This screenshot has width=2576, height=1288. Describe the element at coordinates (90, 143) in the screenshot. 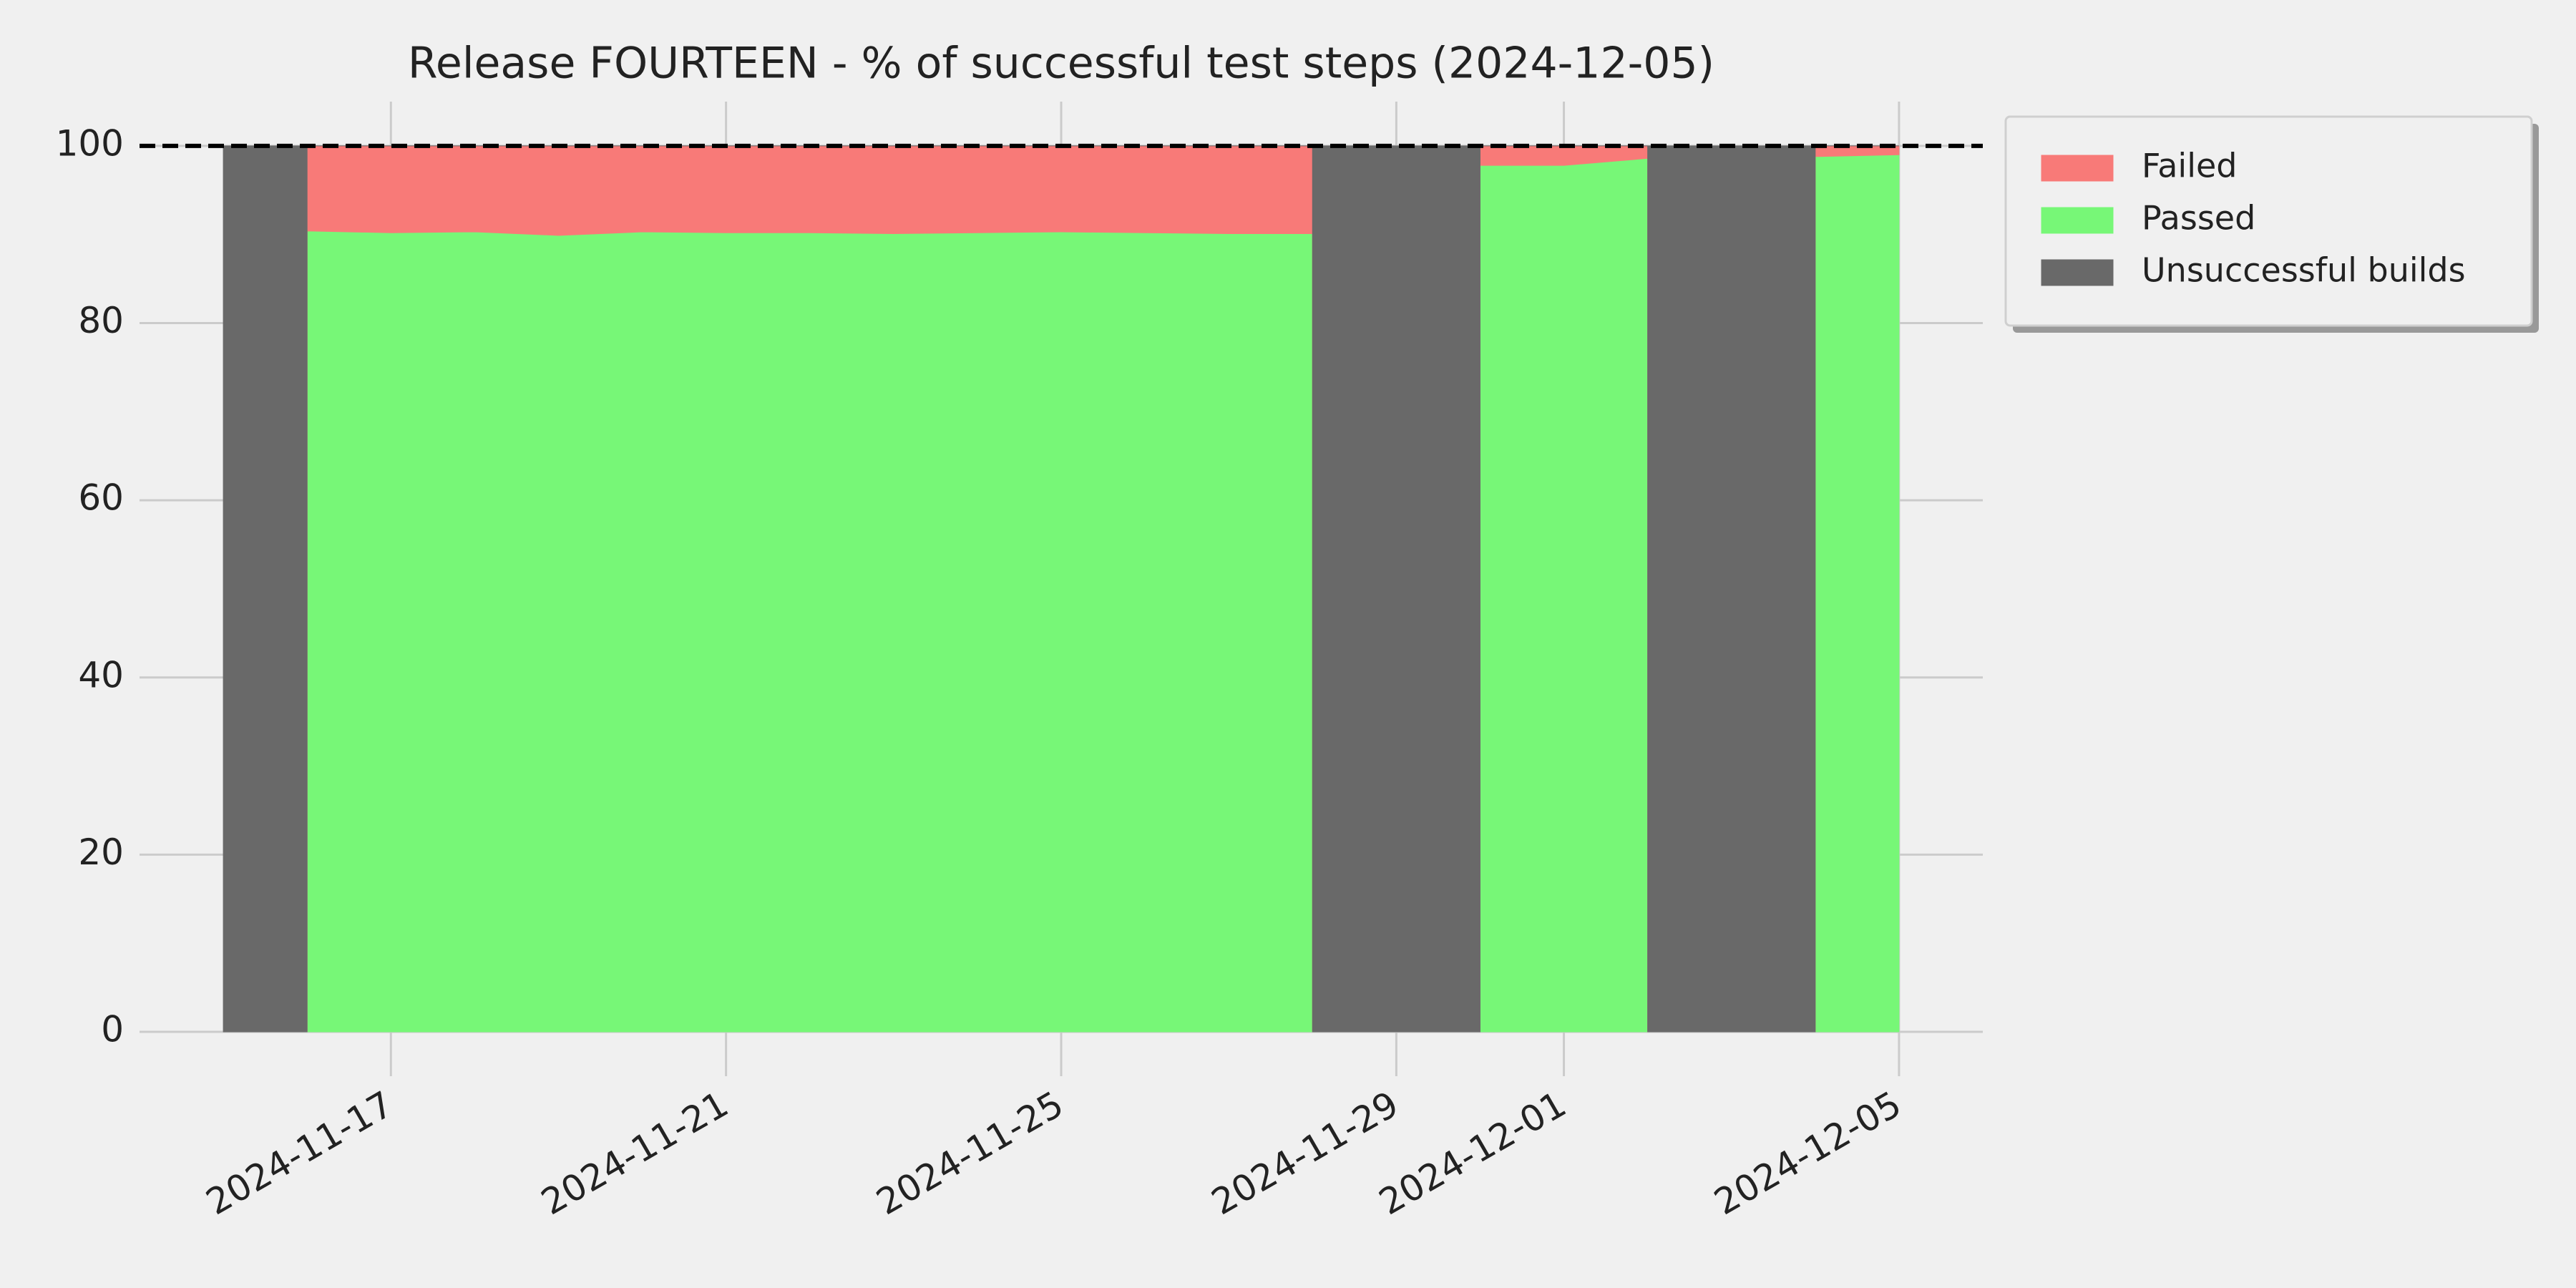

I see `y-tick-label: 100` at that location.